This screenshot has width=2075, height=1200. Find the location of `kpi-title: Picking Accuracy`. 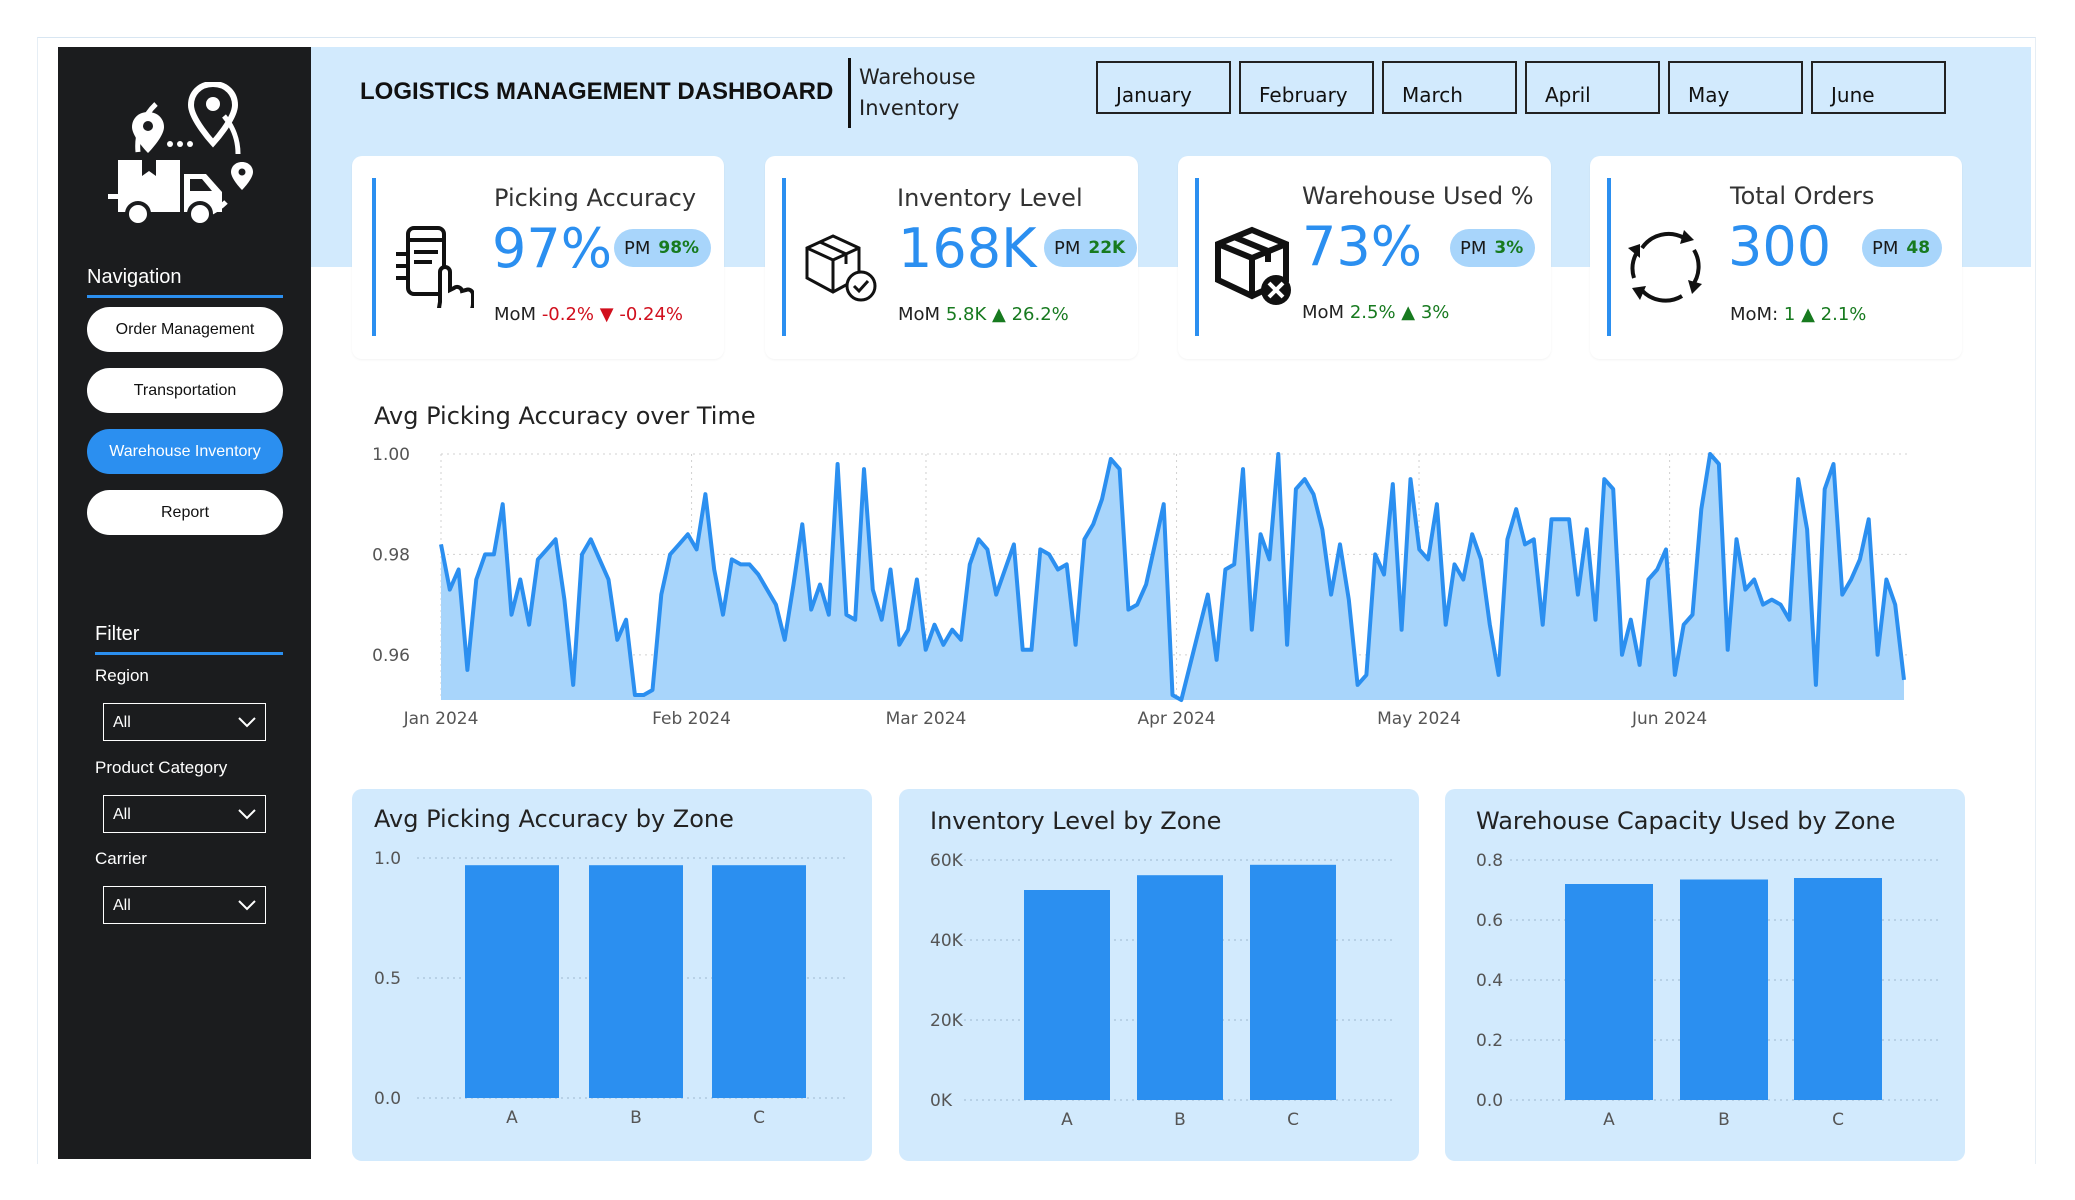

kpi-title: Picking Accuracy is located at coordinates (595, 198).